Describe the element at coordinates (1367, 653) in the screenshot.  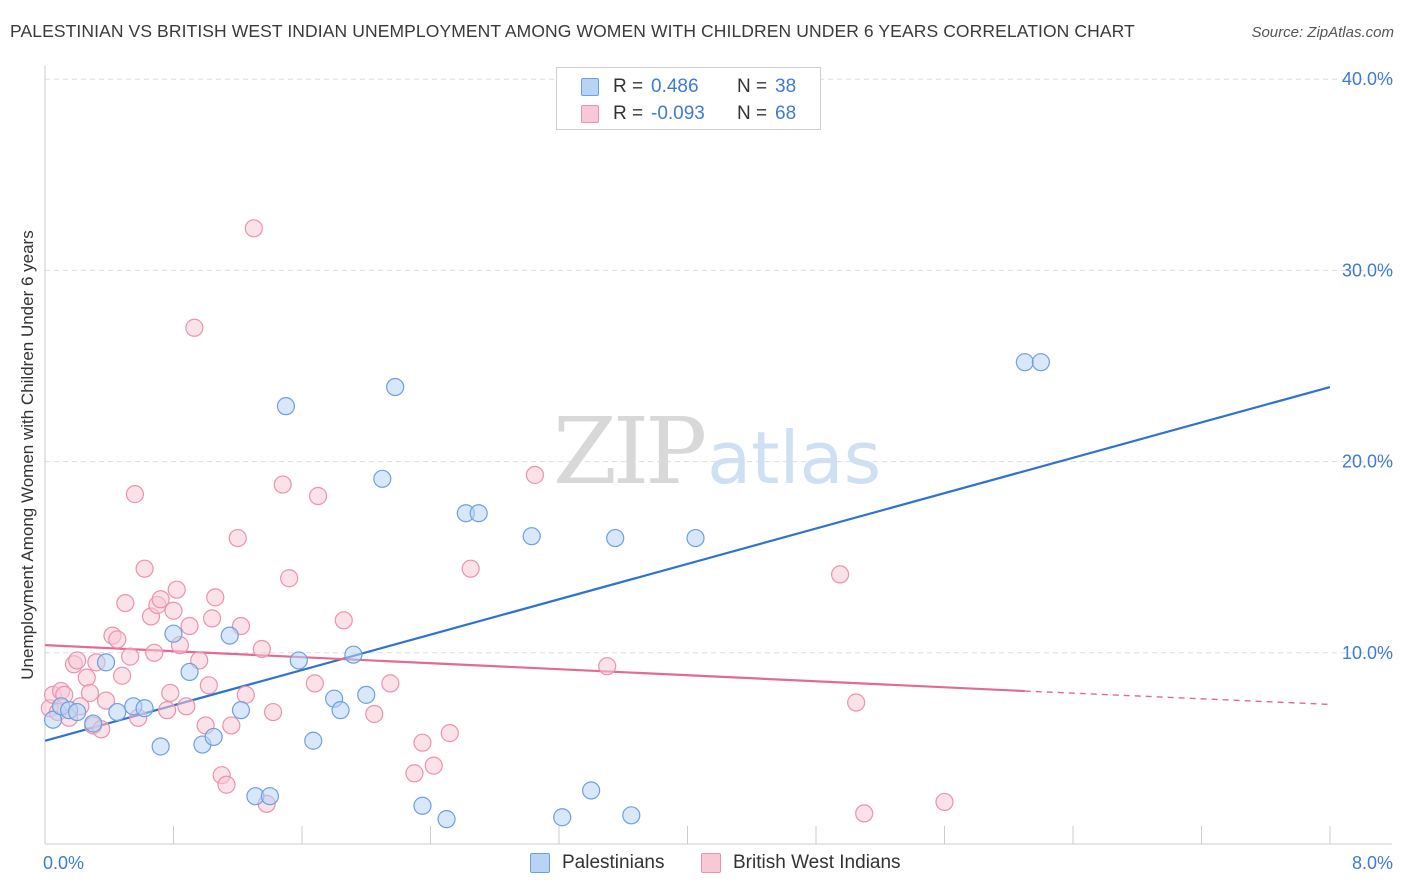
I see `y-tick-label: 10.0%` at that location.